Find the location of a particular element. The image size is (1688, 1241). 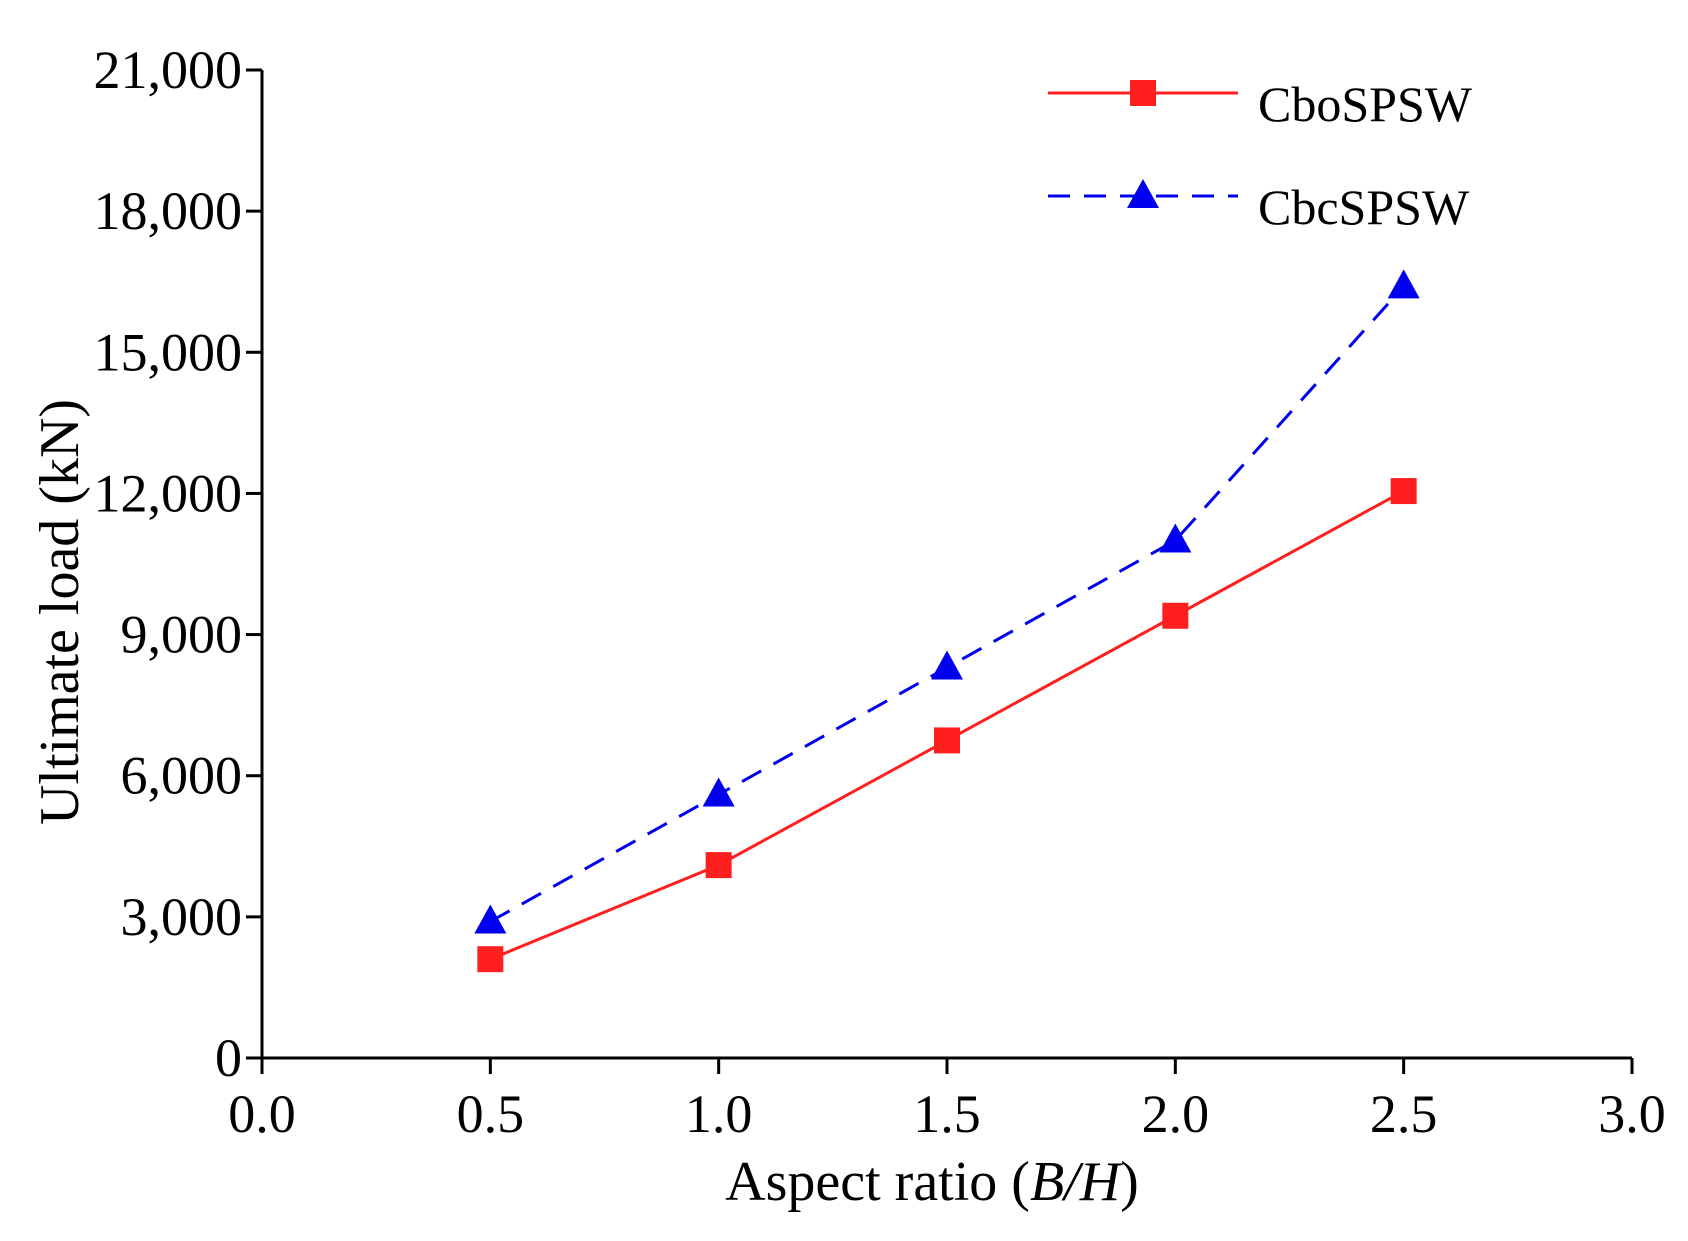

x-axis-title-prefix: Aspect ratio ( is located at coordinates (877, 1182).